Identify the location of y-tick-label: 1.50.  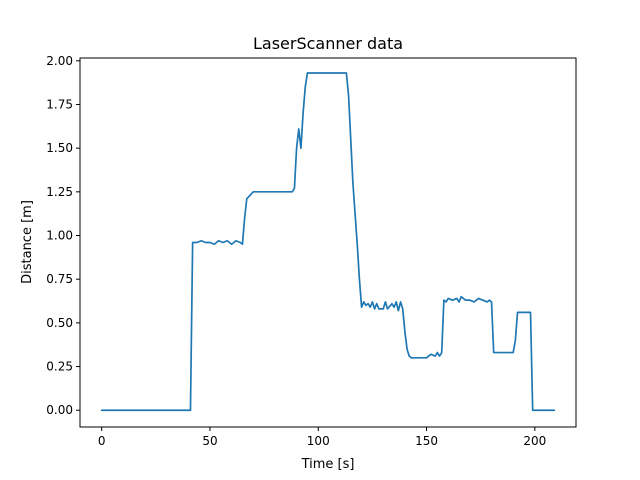
(59, 148).